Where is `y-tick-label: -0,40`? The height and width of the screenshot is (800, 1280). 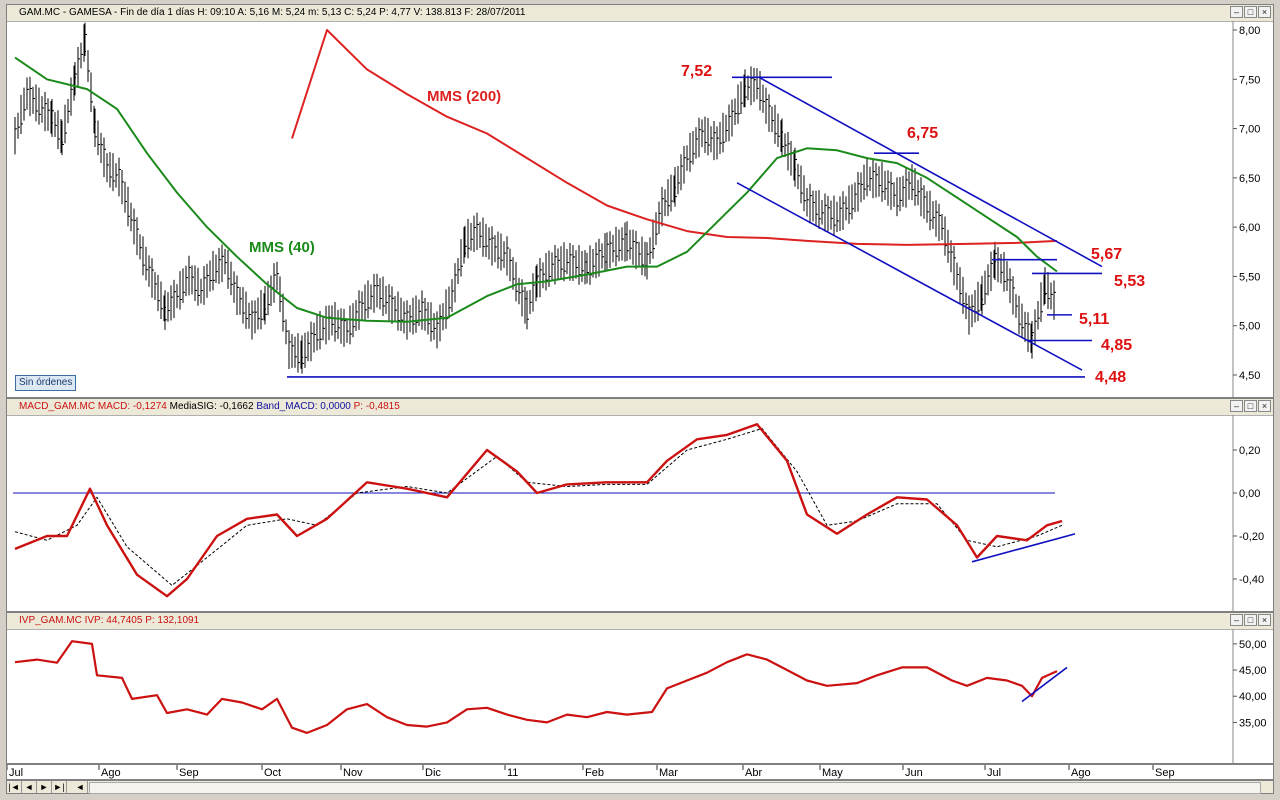 y-tick-label: -0,40 is located at coordinates (1251, 580).